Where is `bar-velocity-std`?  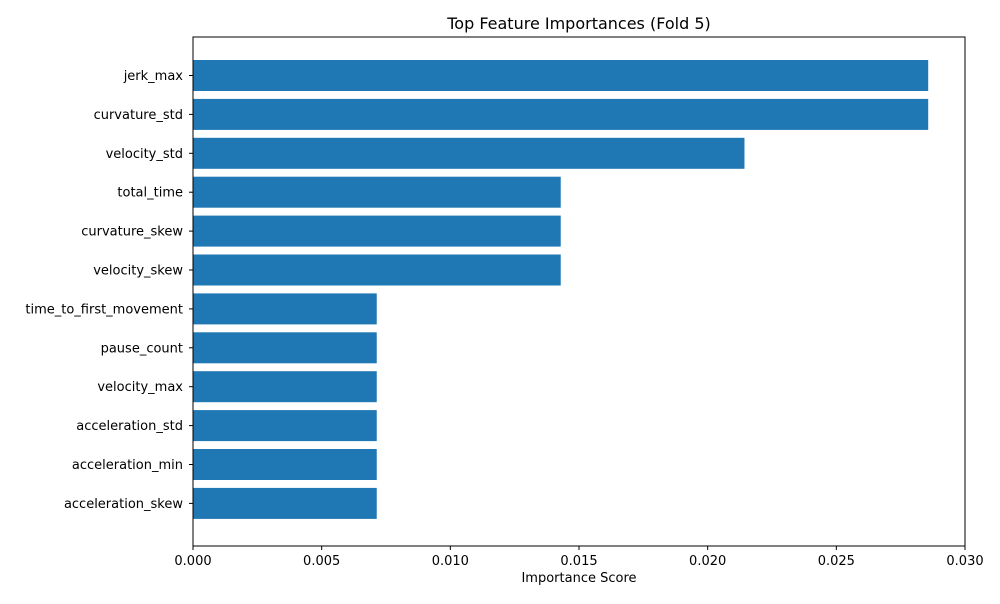 bar-velocity-std is located at coordinates (469, 153).